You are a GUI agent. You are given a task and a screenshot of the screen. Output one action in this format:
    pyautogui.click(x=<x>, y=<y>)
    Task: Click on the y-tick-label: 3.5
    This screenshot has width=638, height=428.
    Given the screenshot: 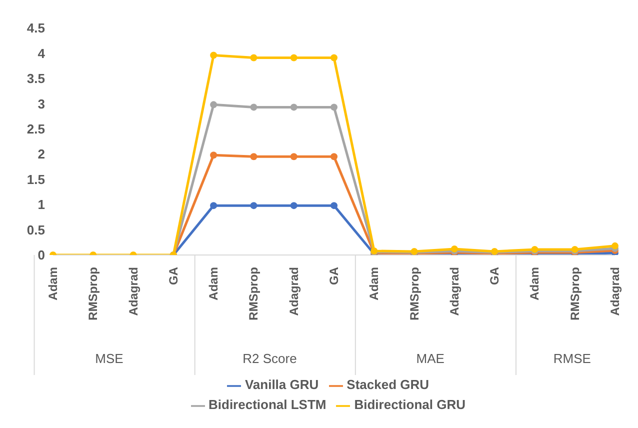 What is the action you would take?
    pyautogui.click(x=35, y=78)
    